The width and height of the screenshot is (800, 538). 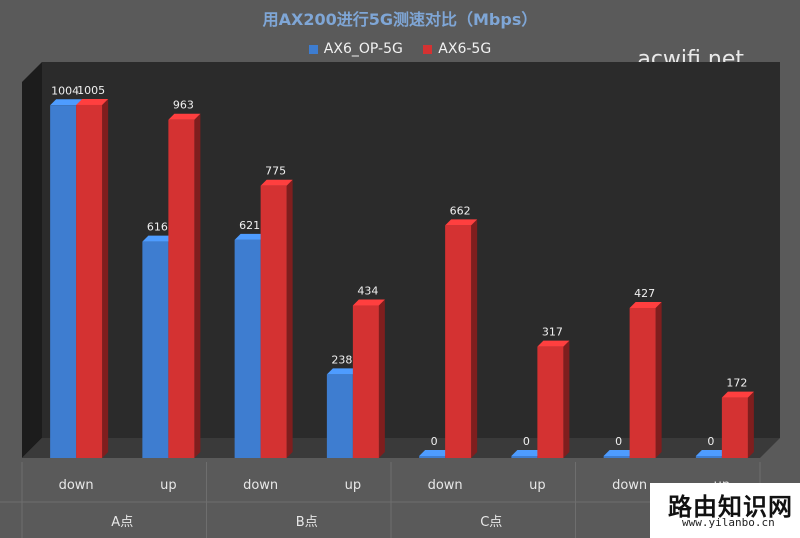 I want to click on legend-swatch-blue, so click(x=313, y=49).